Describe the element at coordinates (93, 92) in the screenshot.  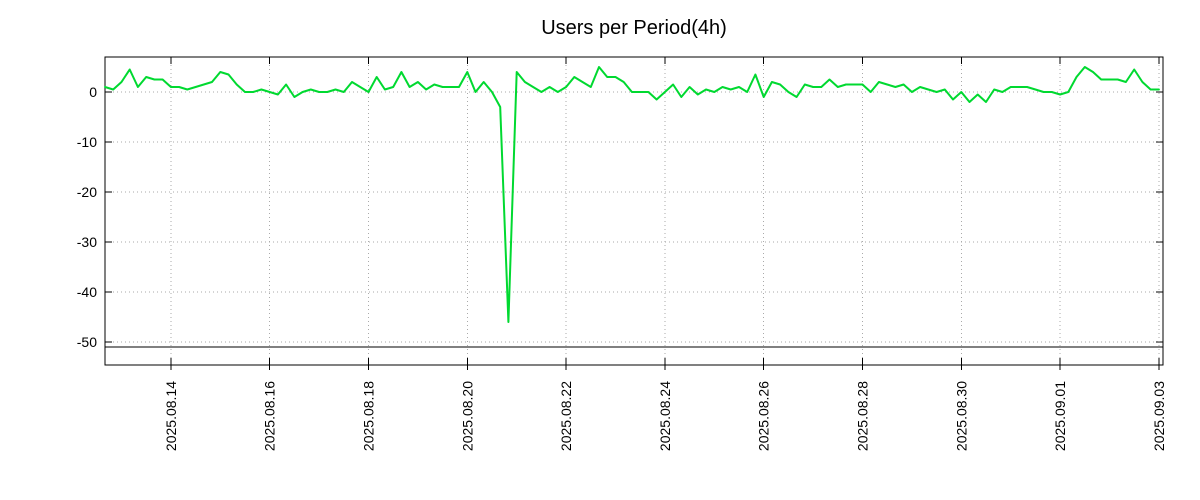
I see `y-tick-label: 0` at that location.